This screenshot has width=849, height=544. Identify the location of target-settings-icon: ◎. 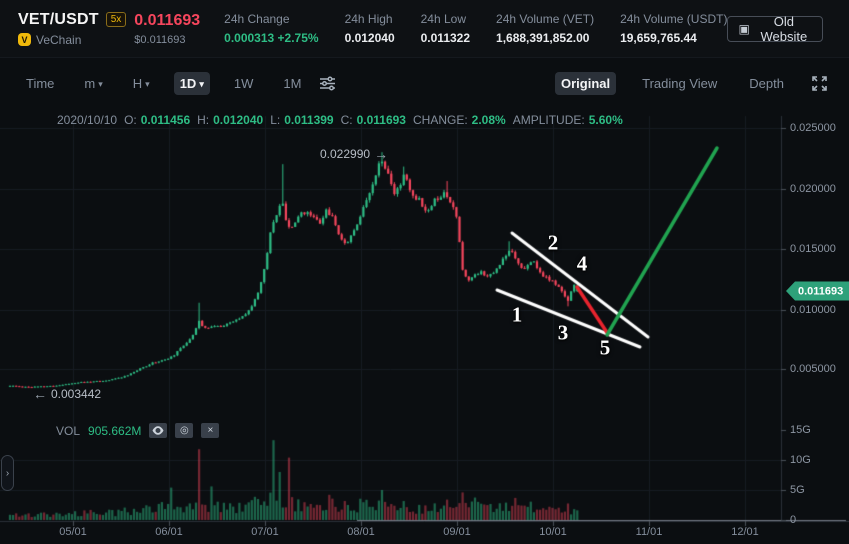
(184, 430).